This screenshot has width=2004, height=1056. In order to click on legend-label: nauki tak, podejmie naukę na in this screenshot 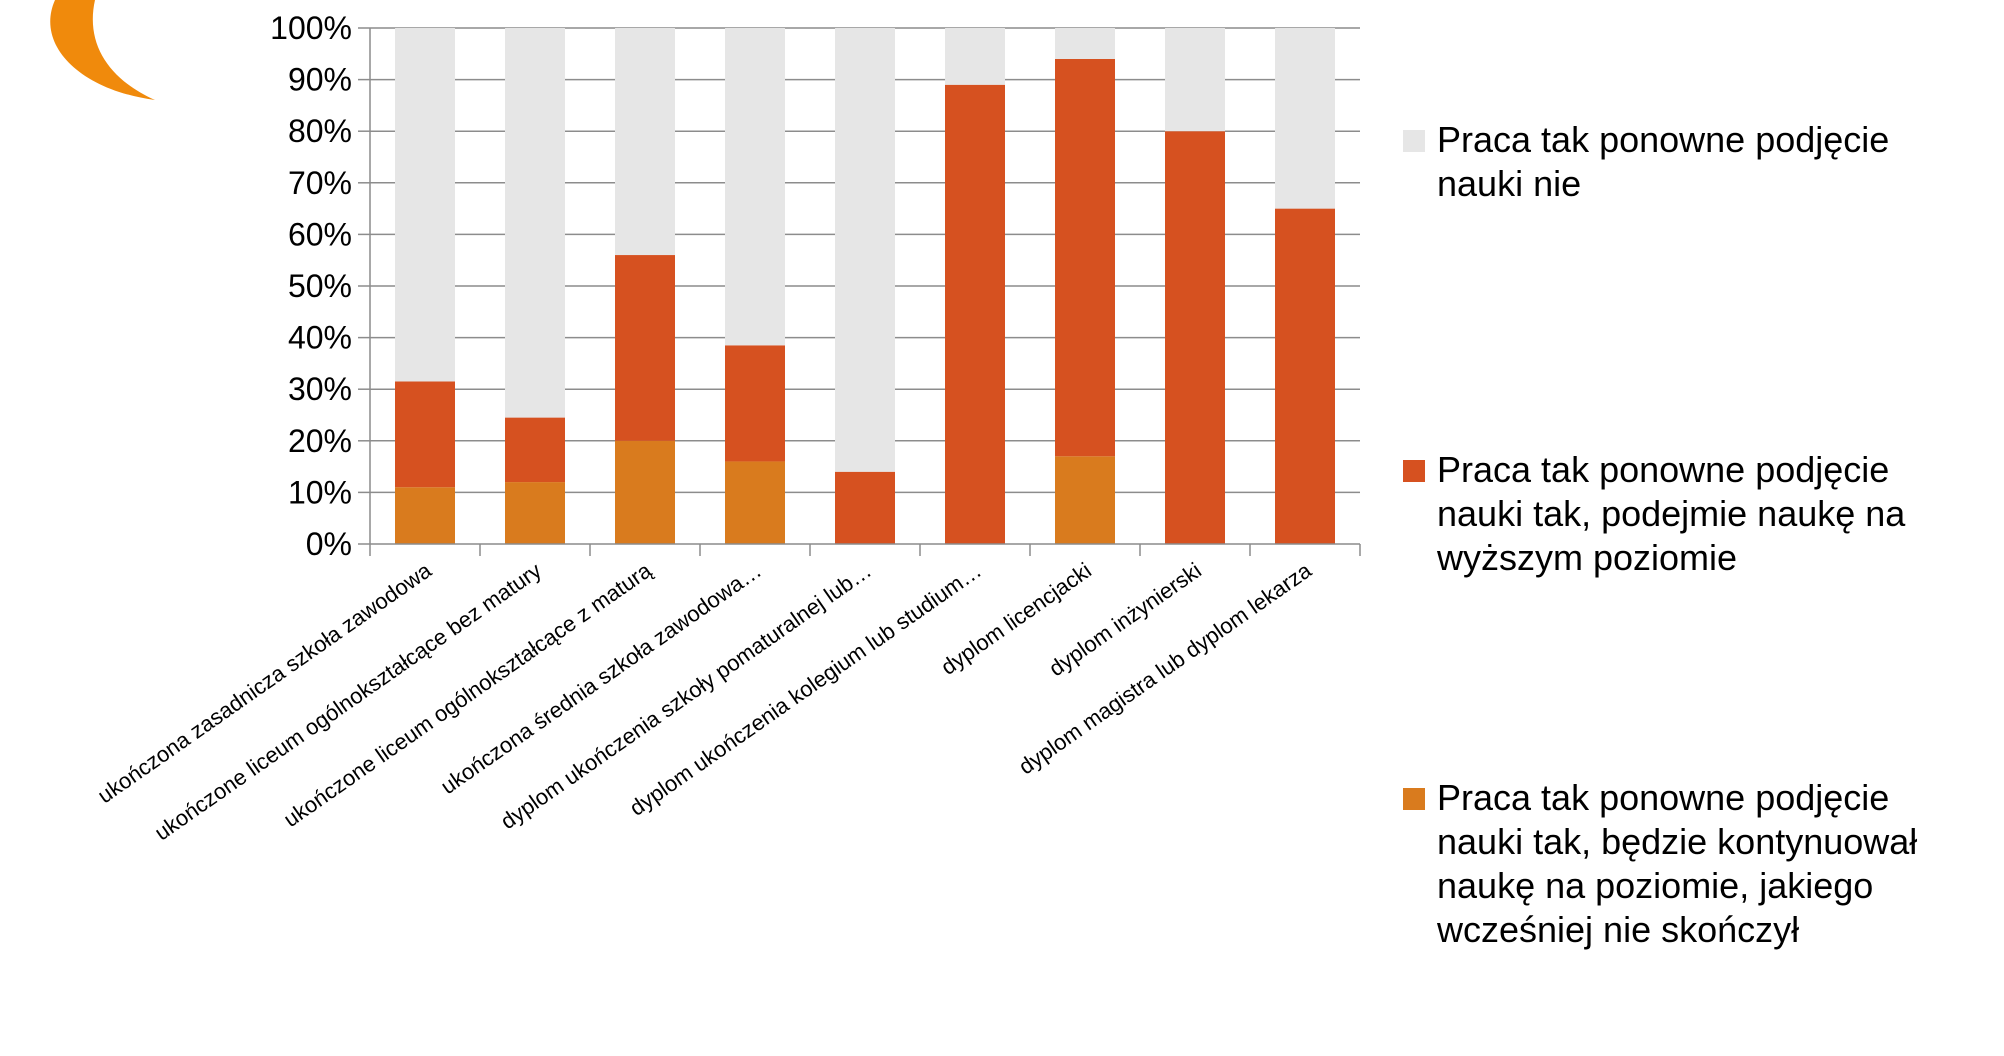, I will do `click(1671, 513)`.